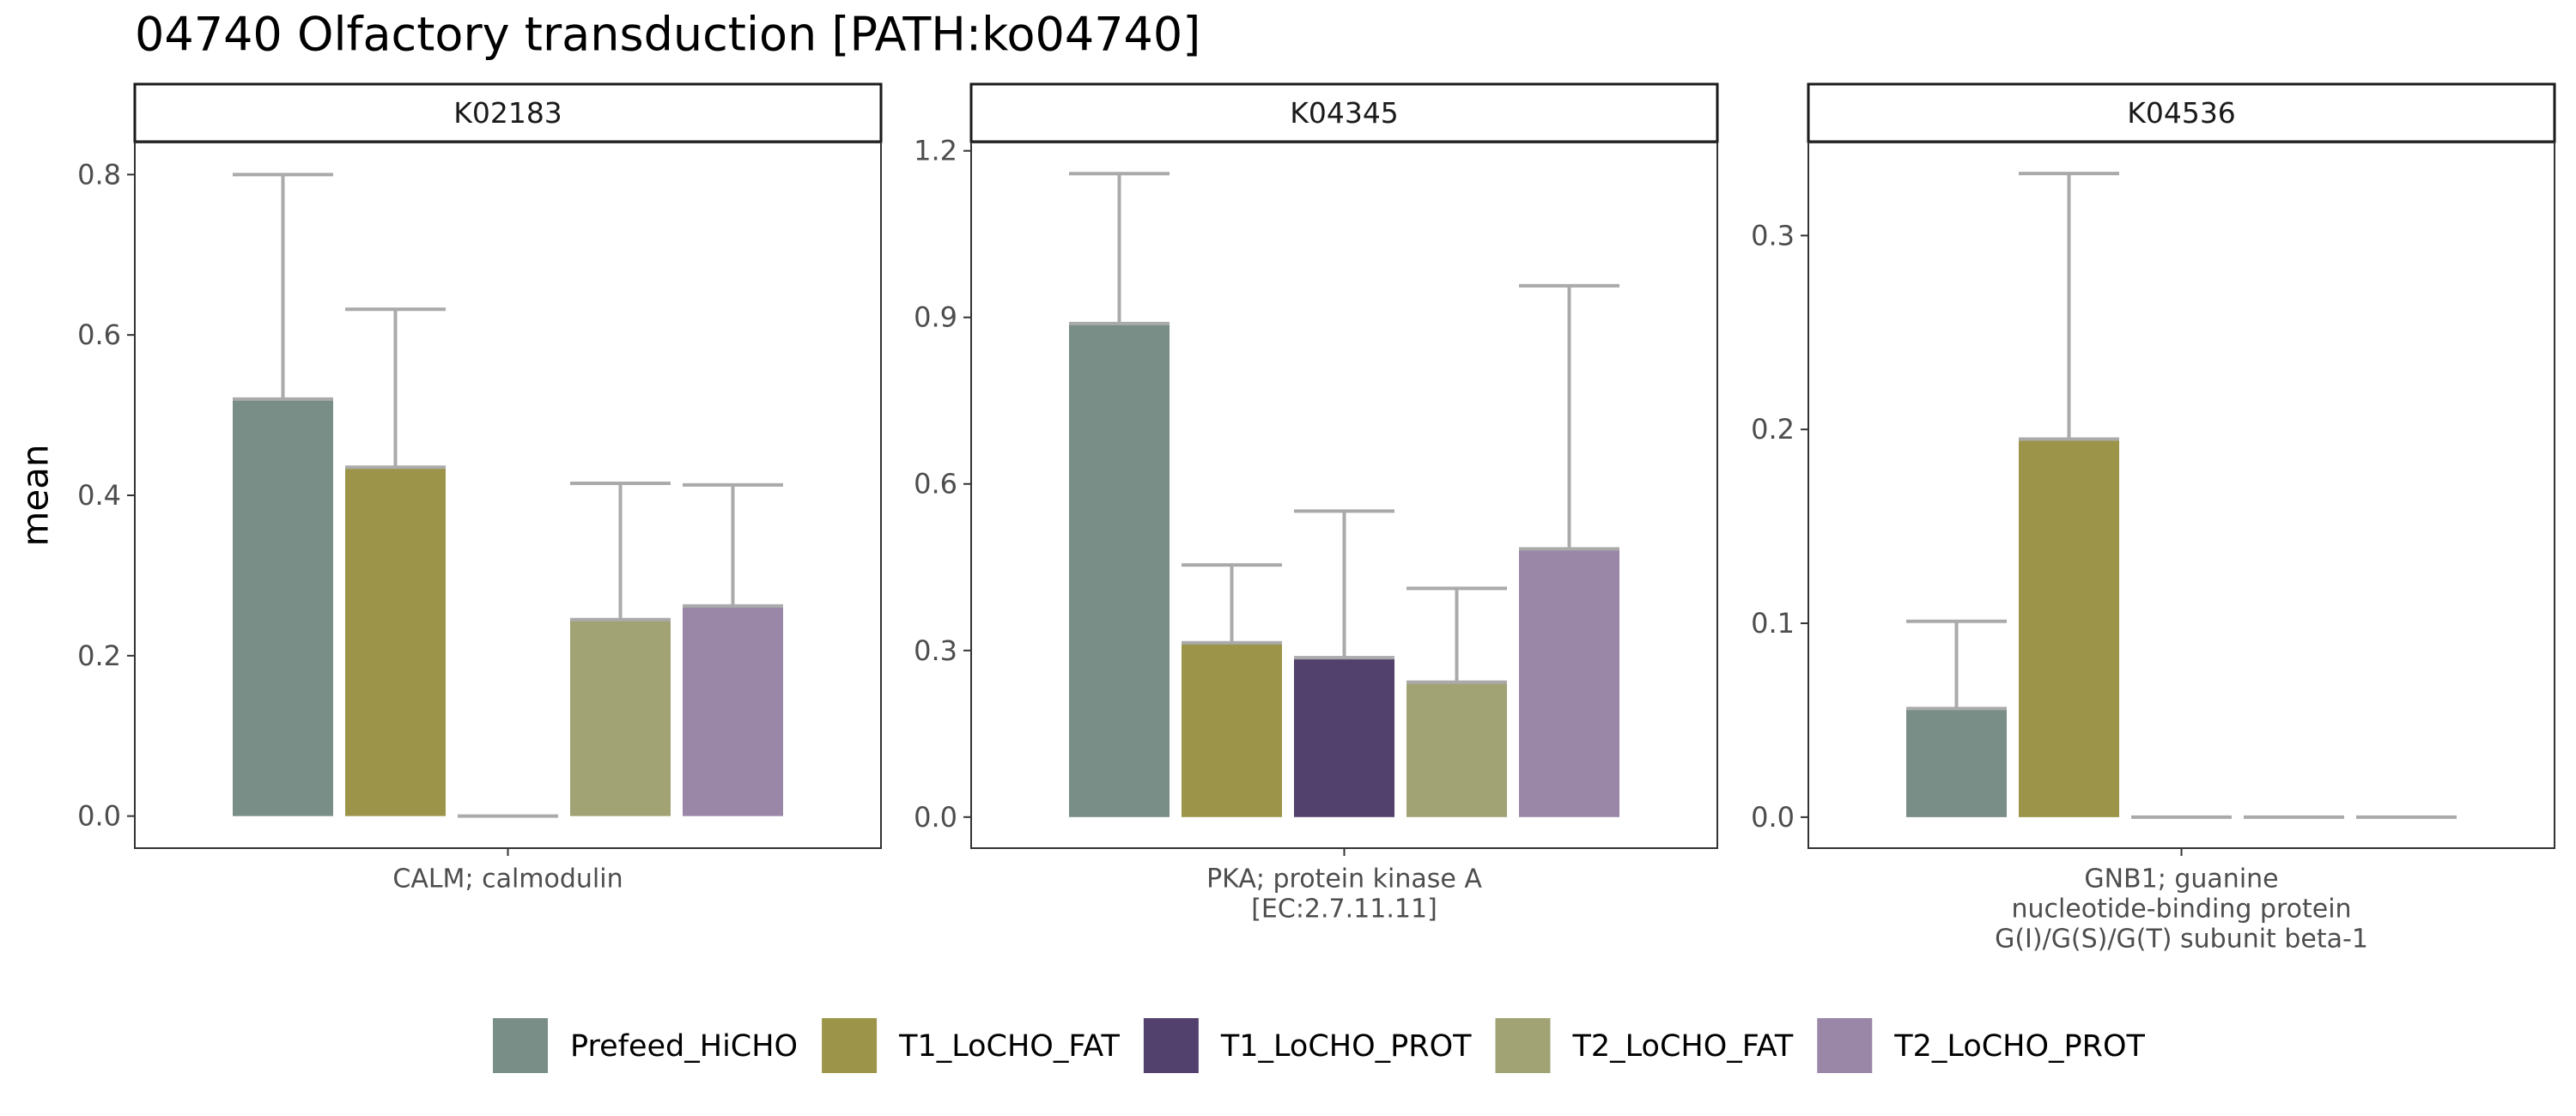 The height and width of the screenshot is (1116, 2576). Describe the element at coordinates (99, 174) in the screenshot. I see `y-tick-label: 0.8` at that location.